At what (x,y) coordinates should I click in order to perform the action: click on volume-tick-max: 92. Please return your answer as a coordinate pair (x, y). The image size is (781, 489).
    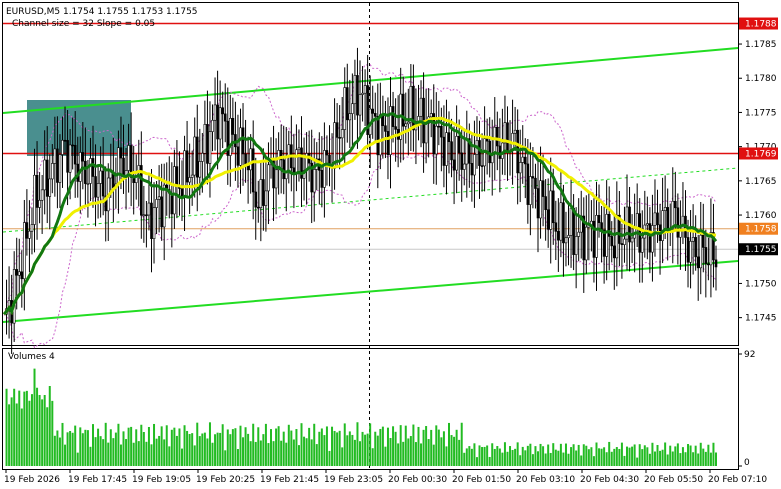
    Looking at the image, I should click on (749, 355).